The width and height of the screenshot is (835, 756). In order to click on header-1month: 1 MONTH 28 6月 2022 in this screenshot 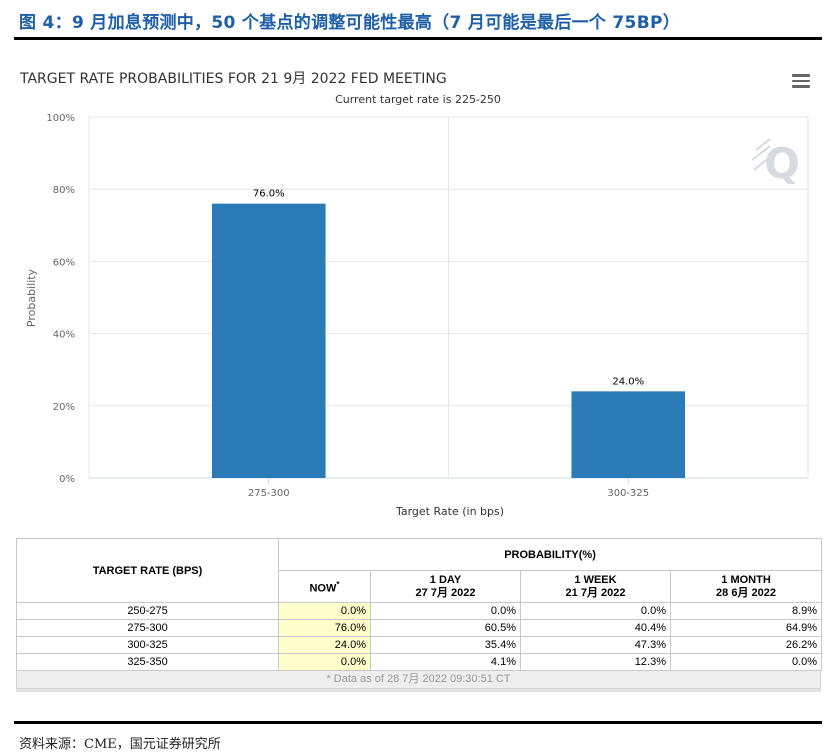, I will do `click(746, 586)`.